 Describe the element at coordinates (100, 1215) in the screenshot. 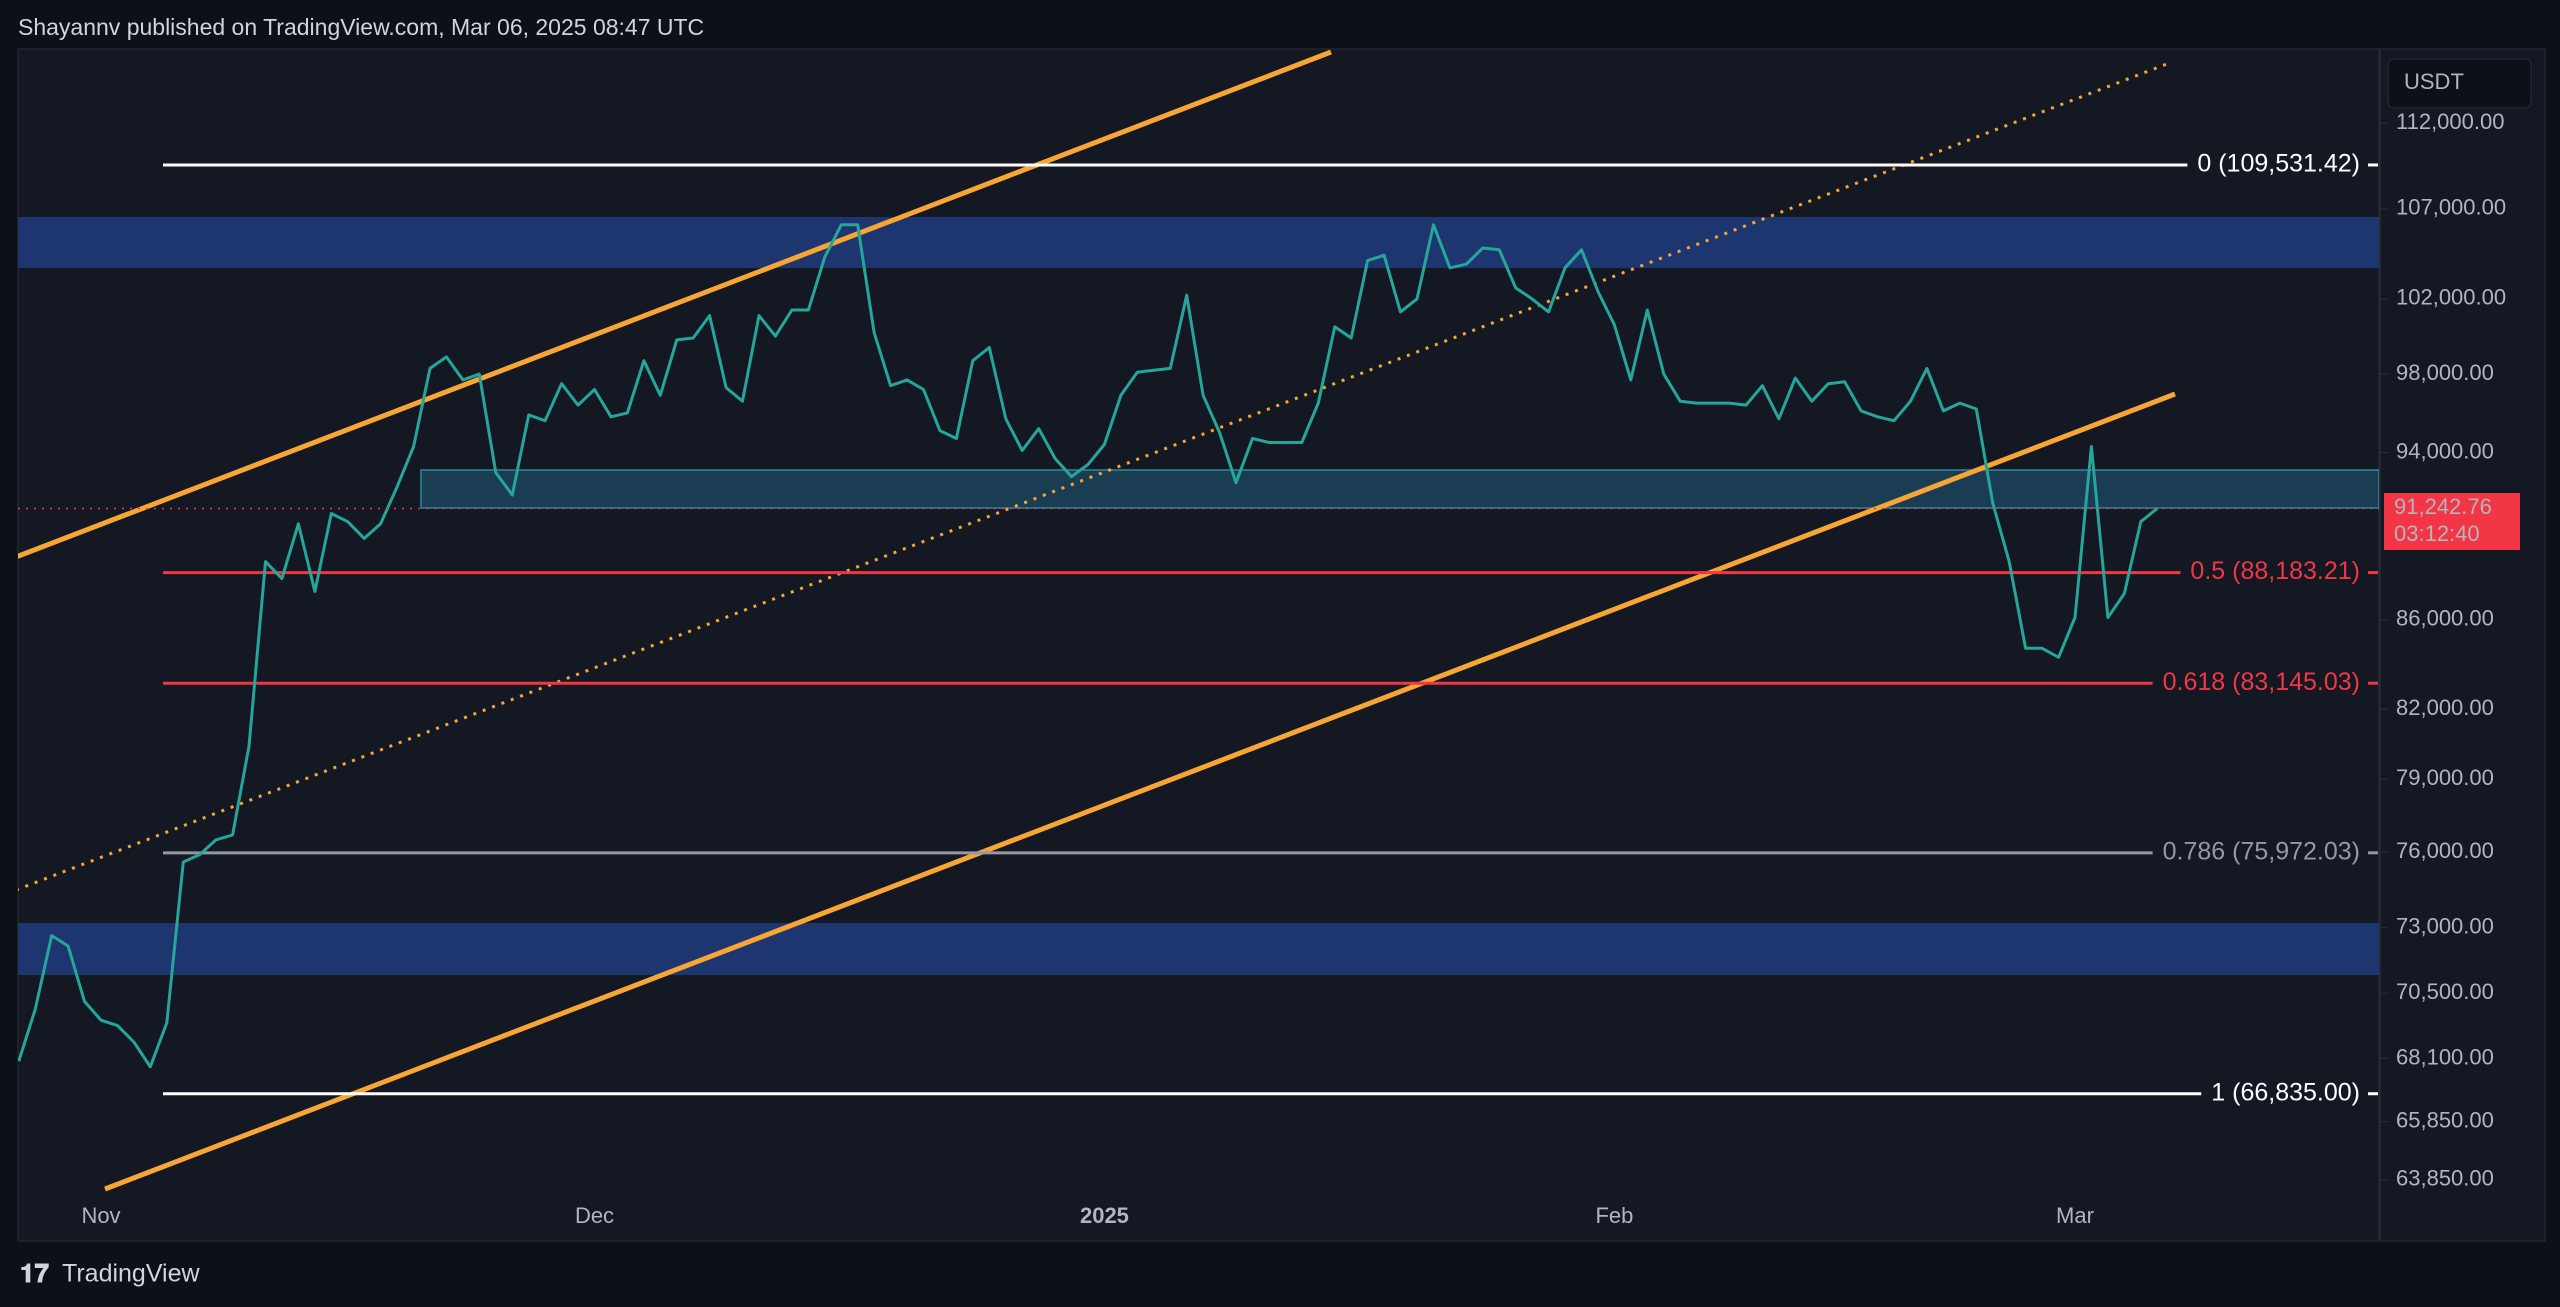

I see `x-tick-label: Nov` at that location.